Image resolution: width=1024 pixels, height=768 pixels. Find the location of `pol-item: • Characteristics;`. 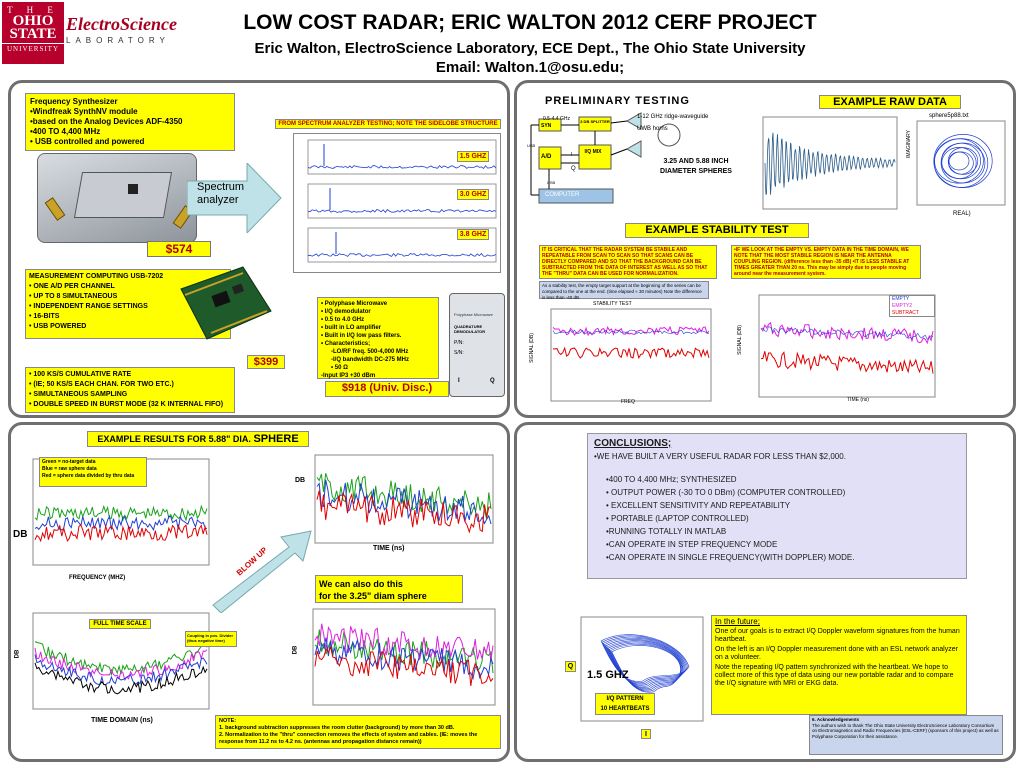

pol-item: • Characteristics; is located at coordinates (346, 344).